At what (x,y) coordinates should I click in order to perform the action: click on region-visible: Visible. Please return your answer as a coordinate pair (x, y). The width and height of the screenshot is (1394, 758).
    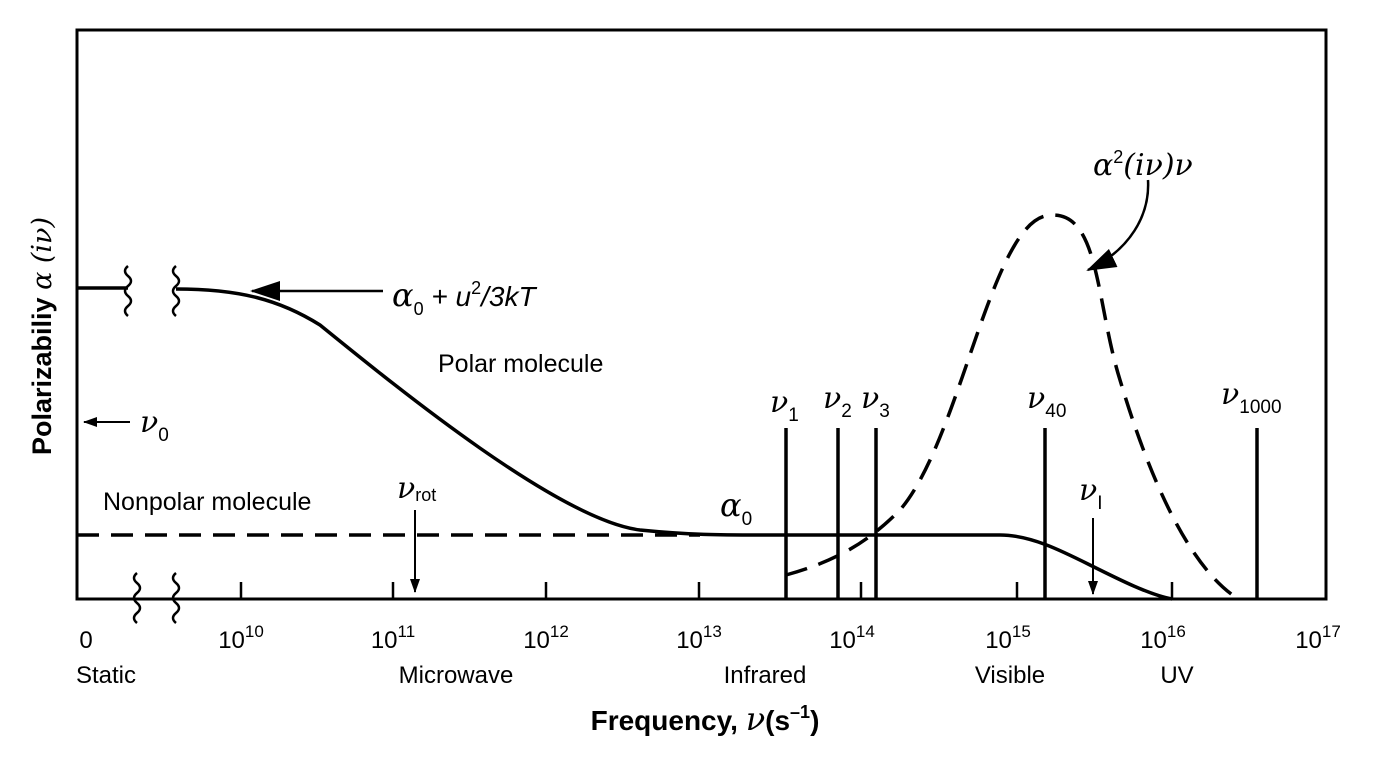
    Looking at the image, I should click on (1010, 675).